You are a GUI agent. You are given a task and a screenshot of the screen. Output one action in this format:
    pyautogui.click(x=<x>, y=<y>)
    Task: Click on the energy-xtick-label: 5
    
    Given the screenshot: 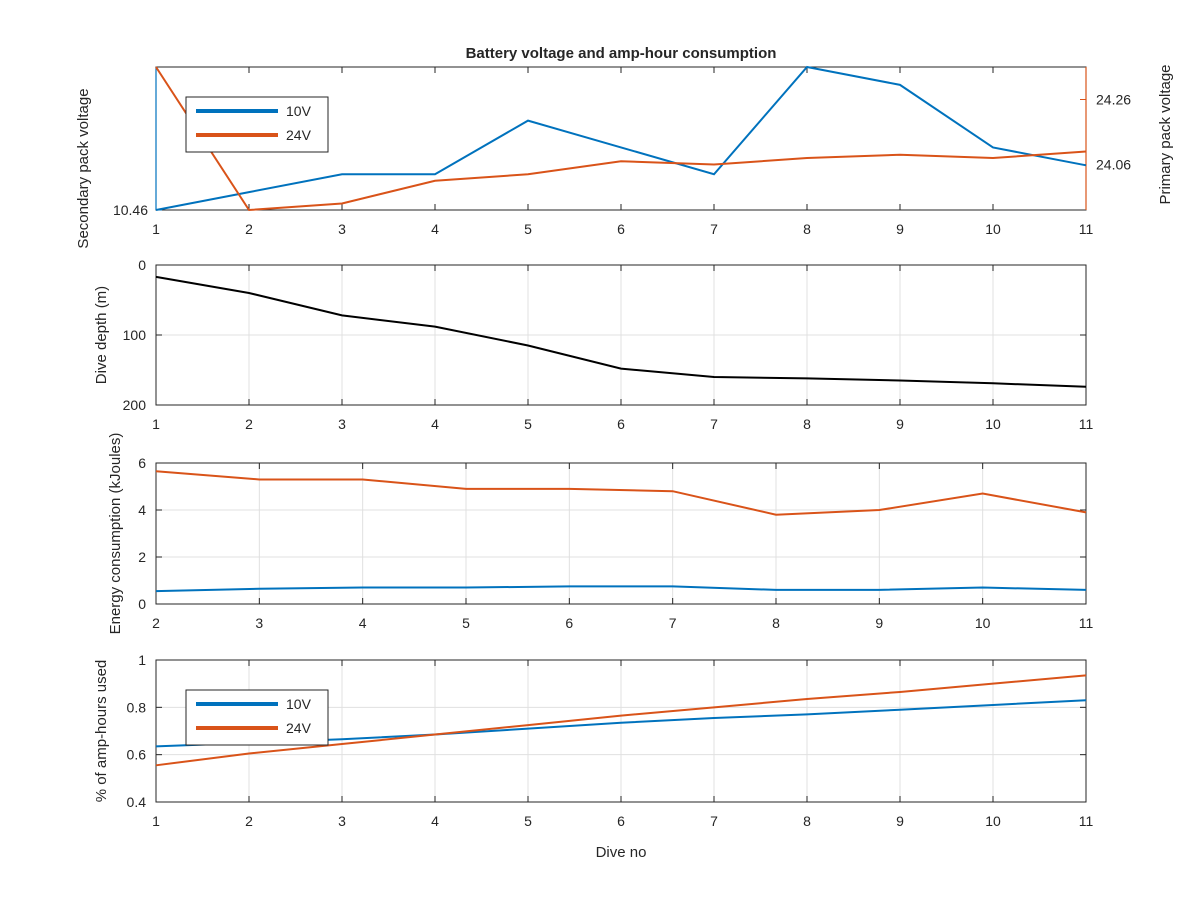 What is the action you would take?
    pyautogui.click(x=466, y=623)
    